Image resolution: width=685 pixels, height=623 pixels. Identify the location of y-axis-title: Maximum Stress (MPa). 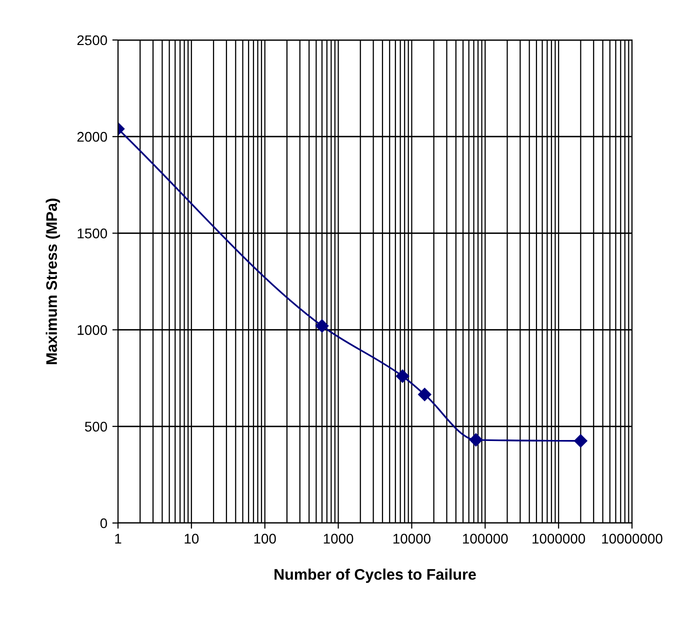
(53, 281).